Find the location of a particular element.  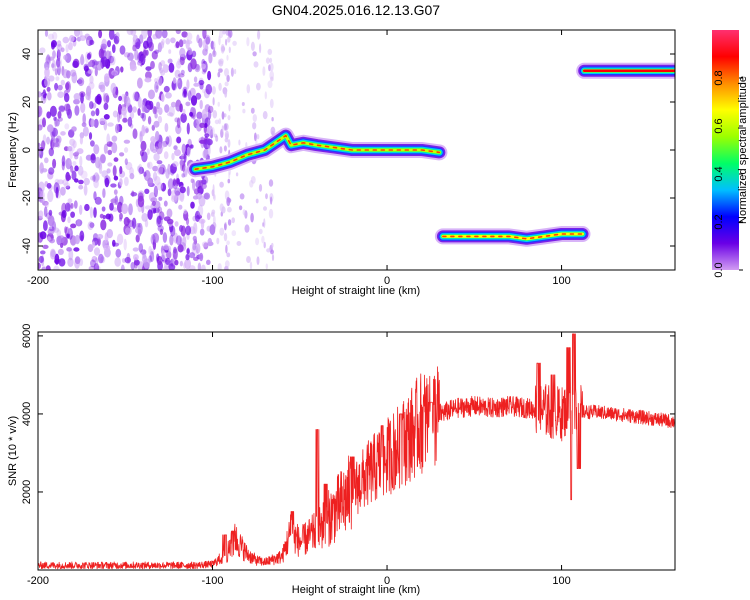

x-tick-label: -100 is located at coordinates (213, 581).